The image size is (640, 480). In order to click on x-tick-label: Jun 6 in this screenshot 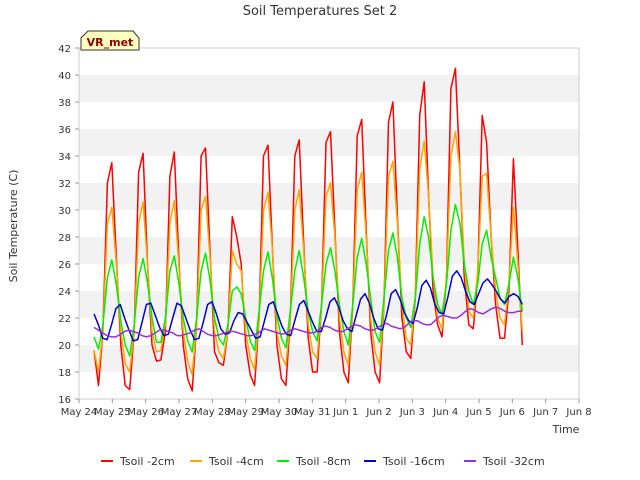, I will do `click(512, 412)`.